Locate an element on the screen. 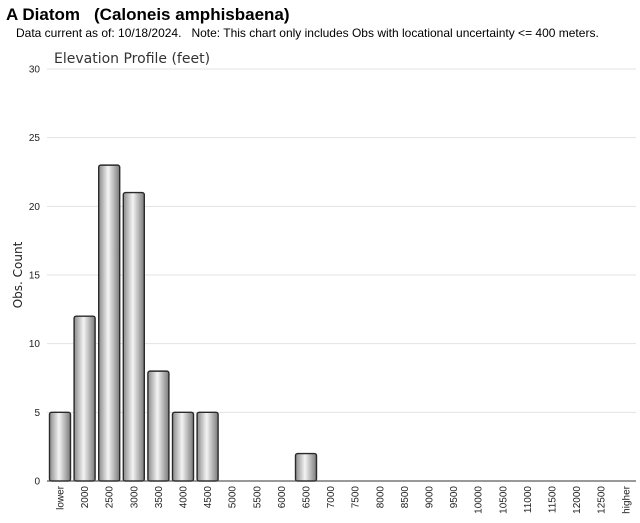 The width and height of the screenshot is (640, 523). x-tick-label: 12500 is located at coordinates (602, 500).